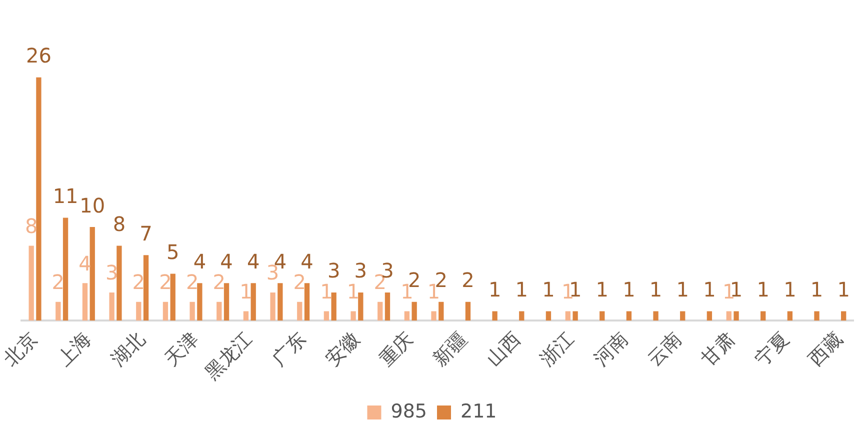  What do you see at coordinates (503, 349) in the screenshot?
I see `x-tick-label: 山西` at bounding box center [503, 349].